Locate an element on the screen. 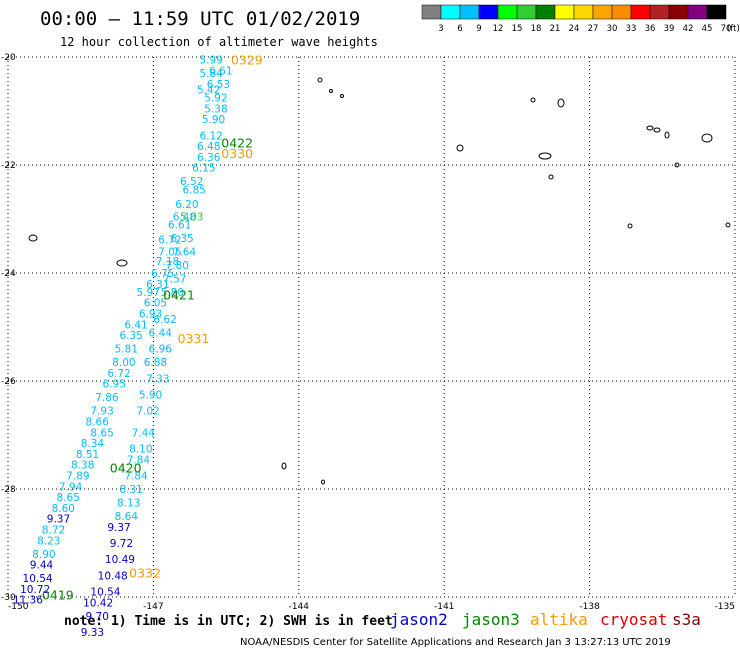 Image resolution: width=740 pixels, height=650 pixels. wave-height-label: 5.97 is located at coordinates (147, 293).